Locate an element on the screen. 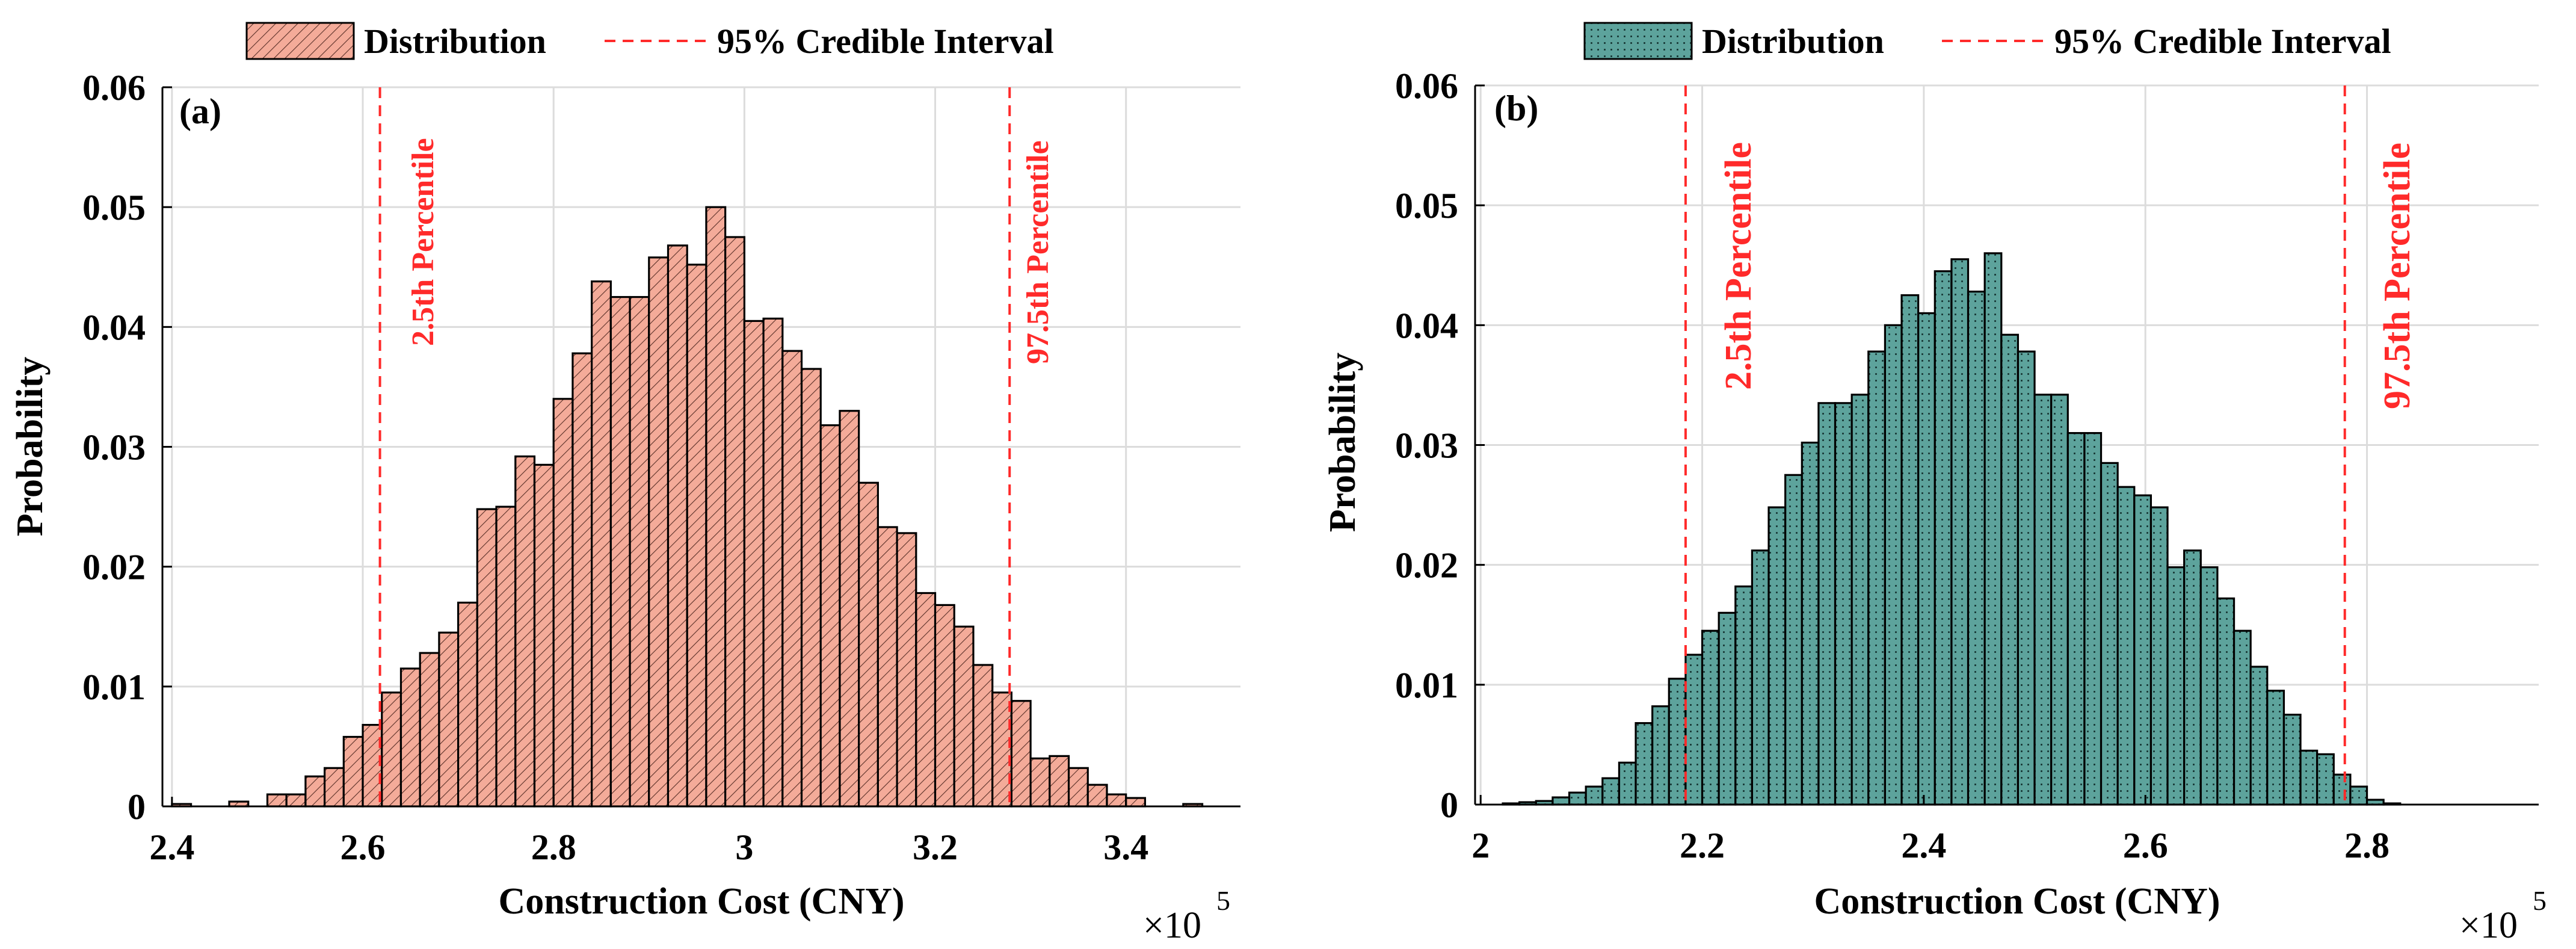  x-tick-label: 2 is located at coordinates (1480, 845).